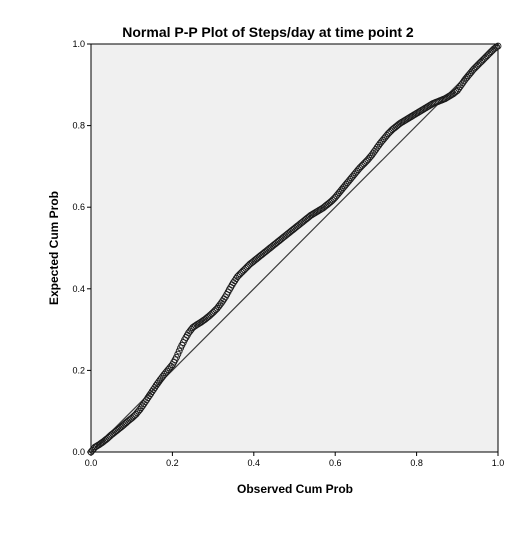 Image resolution: width=530 pixels, height=534 pixels. Describe the element at coordinates (295, 489) in the screenshot. I see `x-axis-label: Observed Cum Prob` at that location.